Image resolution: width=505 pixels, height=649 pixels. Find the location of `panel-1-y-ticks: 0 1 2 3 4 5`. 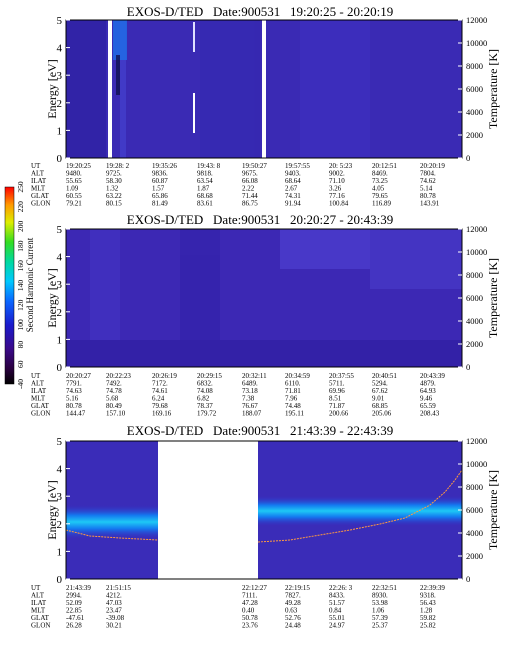

panel-1-y-ticks: 0 1 2 3 4 5 is located at coordinates (63, 90).